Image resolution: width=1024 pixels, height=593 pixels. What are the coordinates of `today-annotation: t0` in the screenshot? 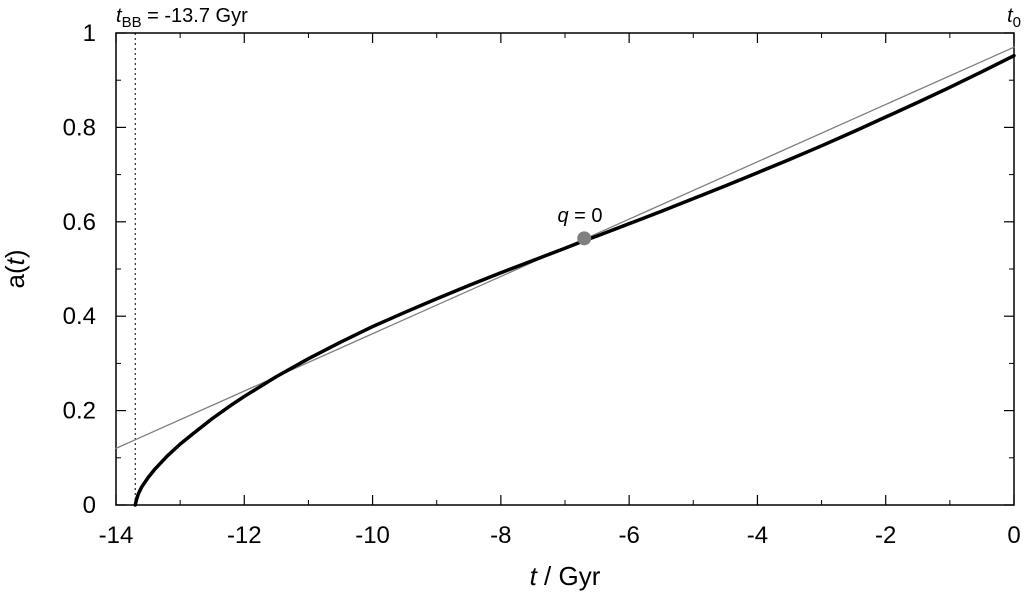 It's located at (1014, 18).